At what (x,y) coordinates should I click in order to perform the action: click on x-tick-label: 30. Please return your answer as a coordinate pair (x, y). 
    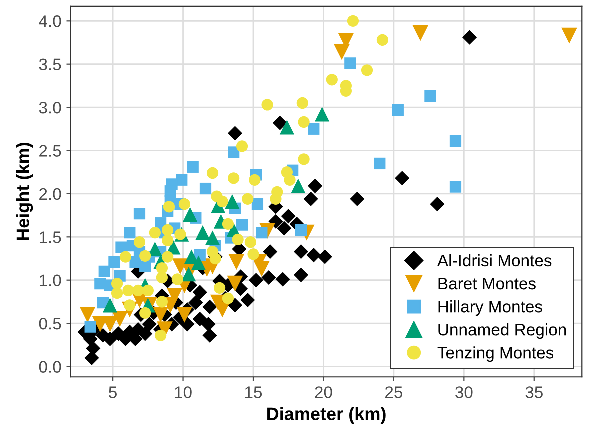
    Looking at the image, I should click on (464, 392).